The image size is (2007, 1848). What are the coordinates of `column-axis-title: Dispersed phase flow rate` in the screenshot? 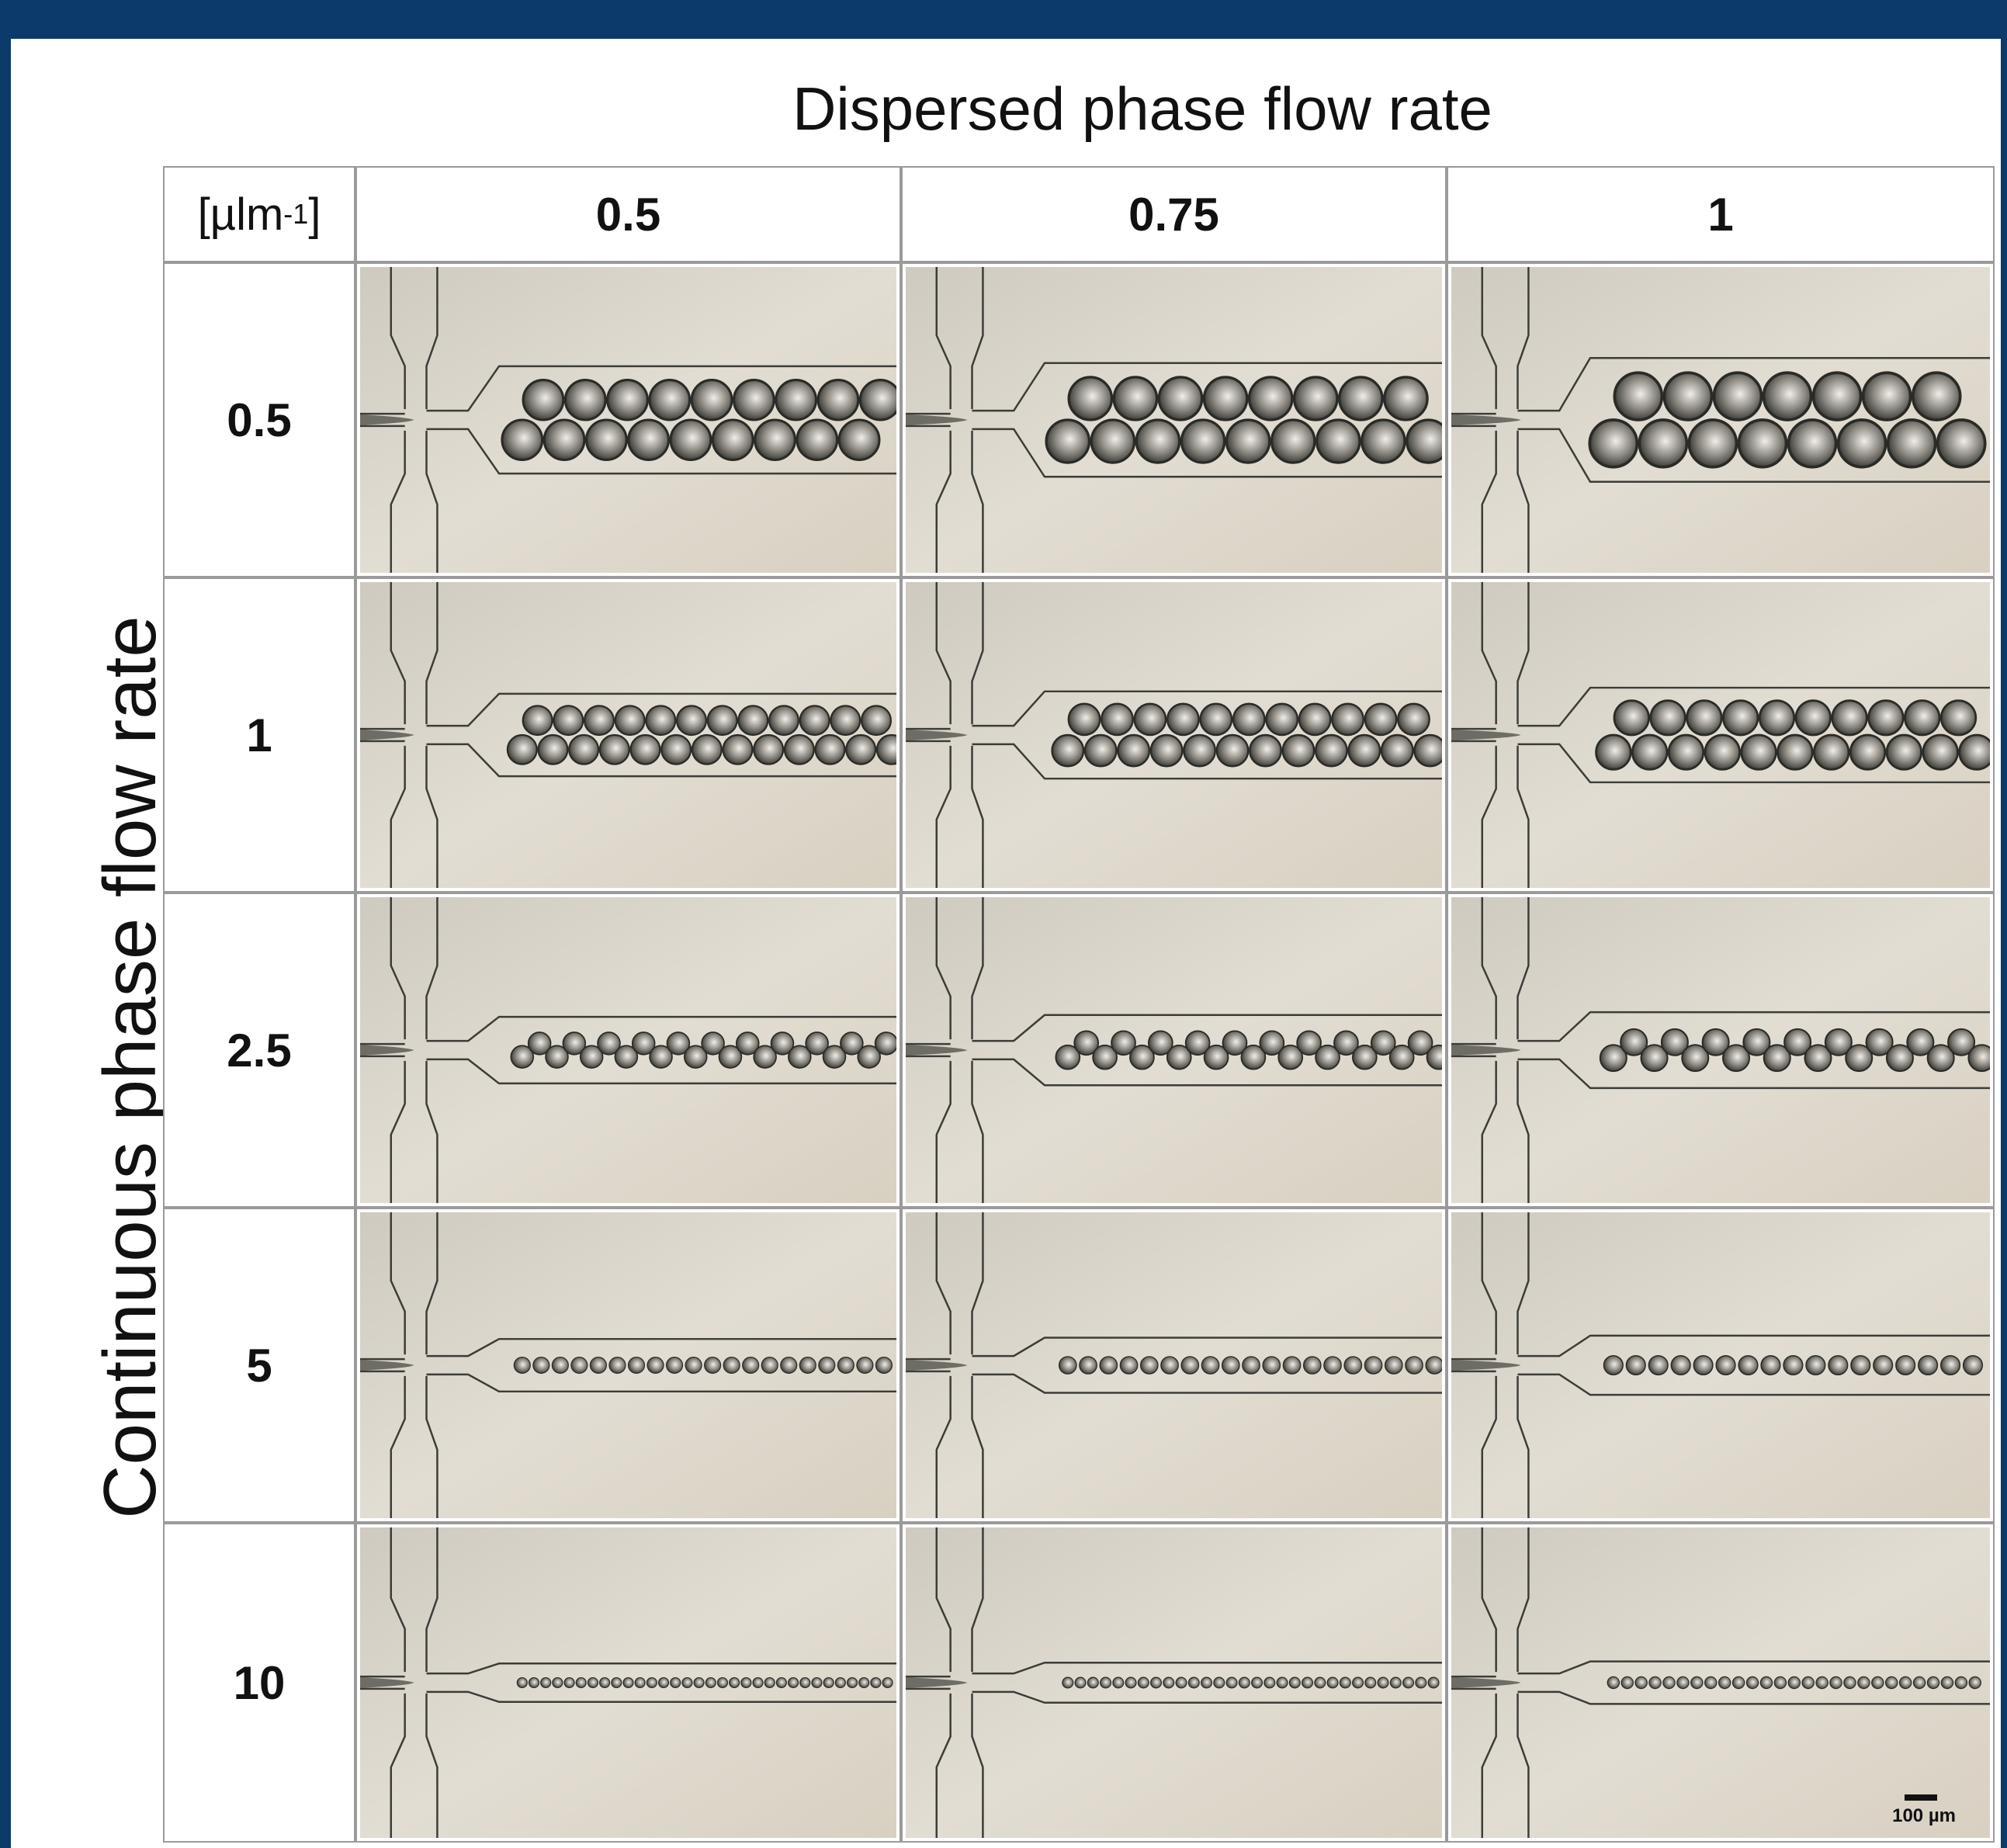 It's located at (1142, 109).